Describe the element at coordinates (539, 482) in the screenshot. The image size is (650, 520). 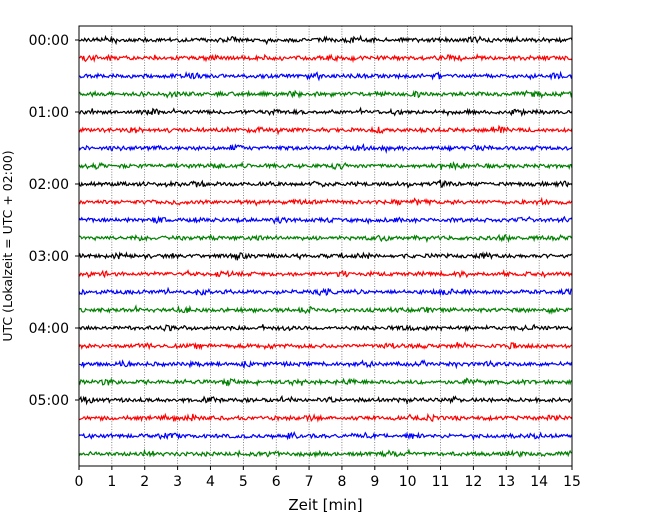
I see `x-tick-label-14: 14` at that location.